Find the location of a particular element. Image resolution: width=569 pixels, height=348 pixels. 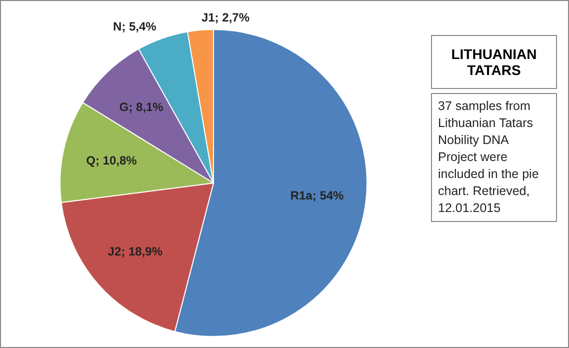

text: LITHUANIAN TATARS is located at coordinates (494, 62).